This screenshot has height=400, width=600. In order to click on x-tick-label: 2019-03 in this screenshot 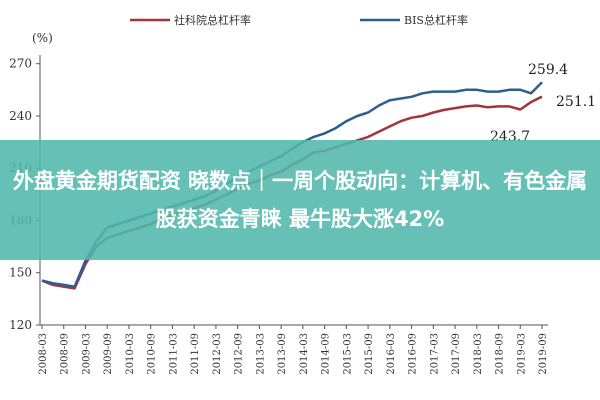, I will do `click(521, 354)`.